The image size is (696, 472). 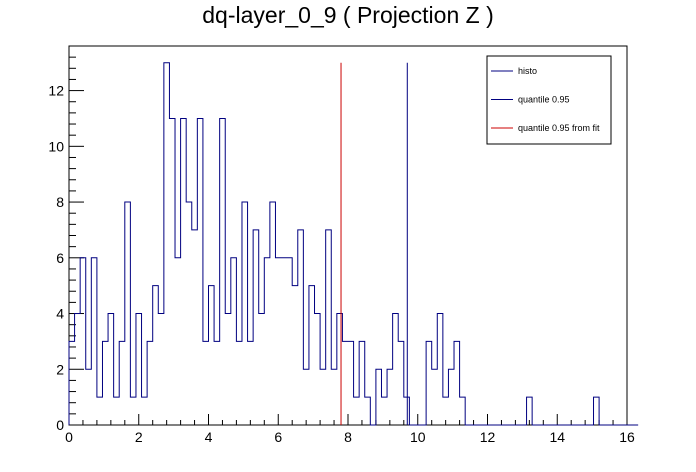 I want to click on chart-title: dq-layer_0_9 ( Projection Z ), so click(x=348, y=15).